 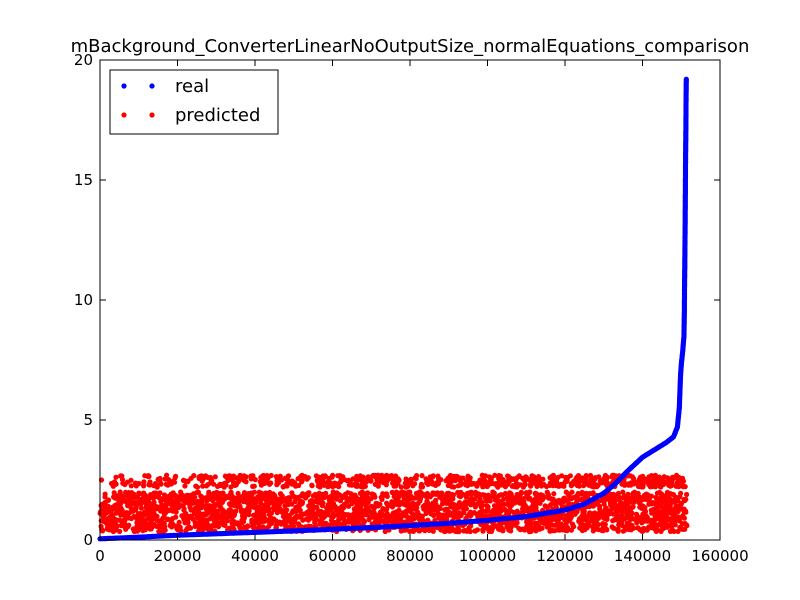 What do you see at coordinates (88, 420) in the screenshot?
I see `y-tick-label: 5` at bounding box center [88, 420].